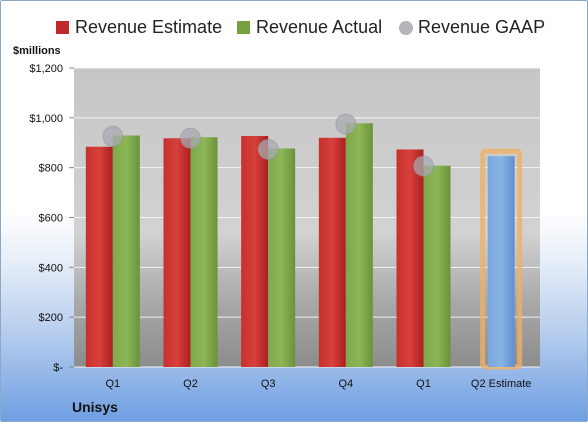 Image resolution: width=588 pixels, height=422 pixels. Describe the element at coordinates (37, 51) in the screenshot. I see `y-axis-unit-label: $millions` at that location.